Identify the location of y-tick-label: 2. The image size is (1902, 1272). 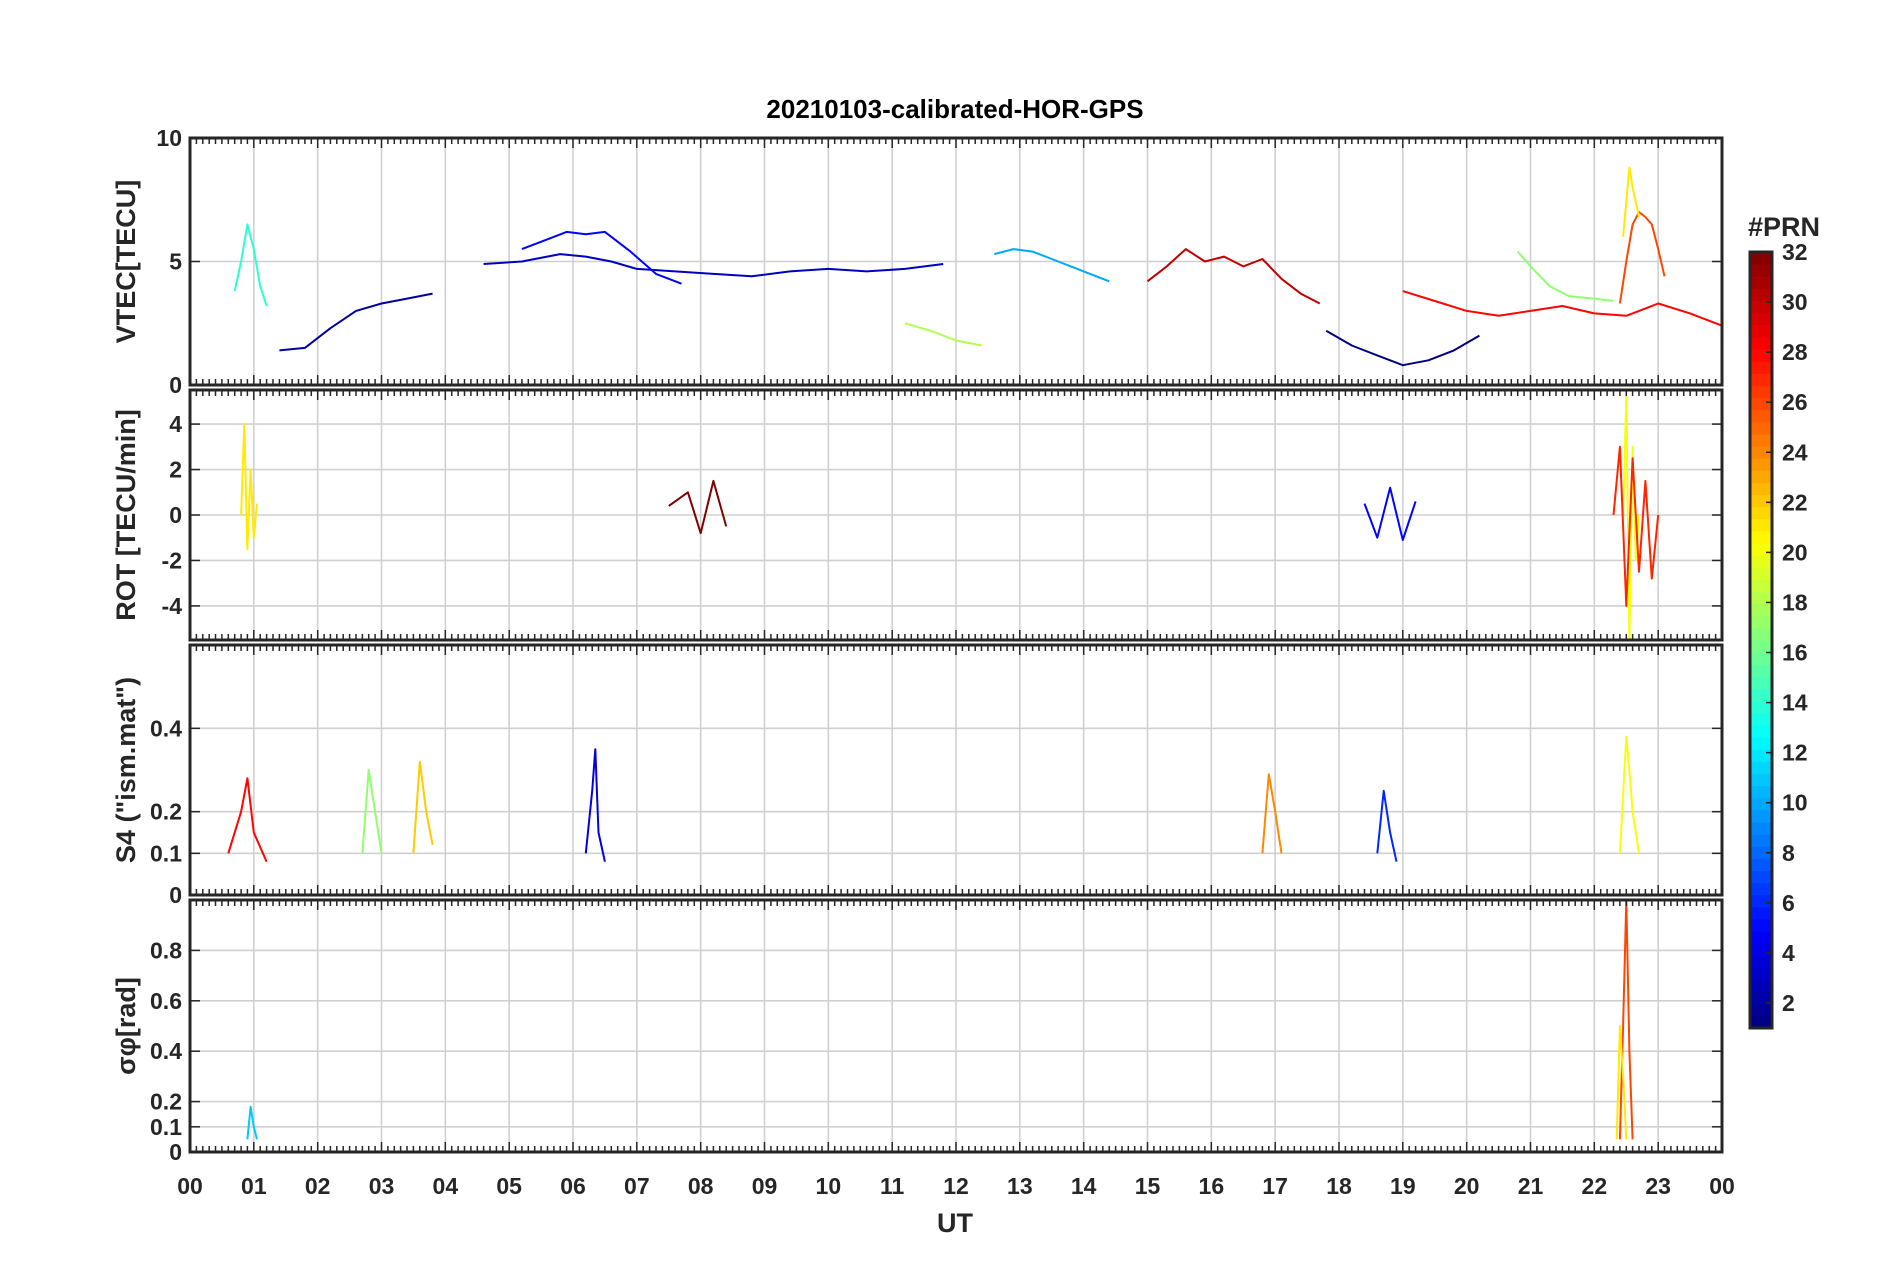
(175, 470).